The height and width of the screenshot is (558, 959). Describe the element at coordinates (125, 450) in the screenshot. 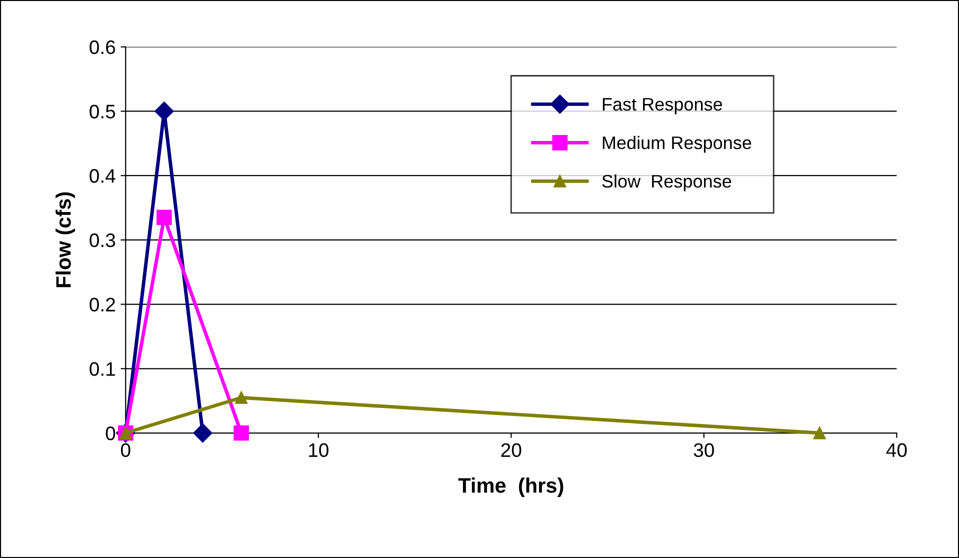

I see `x-tick-label: 0` at that location.